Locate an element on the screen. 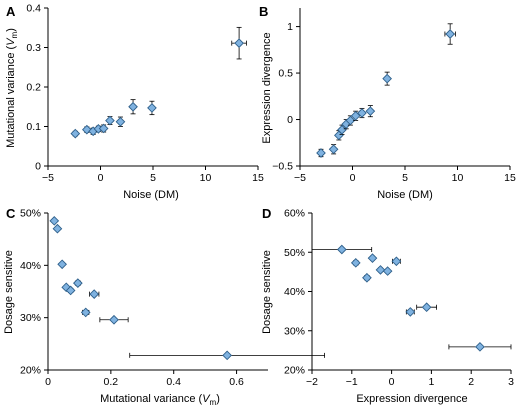 The height and width of the screenshot is (408, 519). y-tick-label-a: 0.1 is located at coordinates (33, 127).